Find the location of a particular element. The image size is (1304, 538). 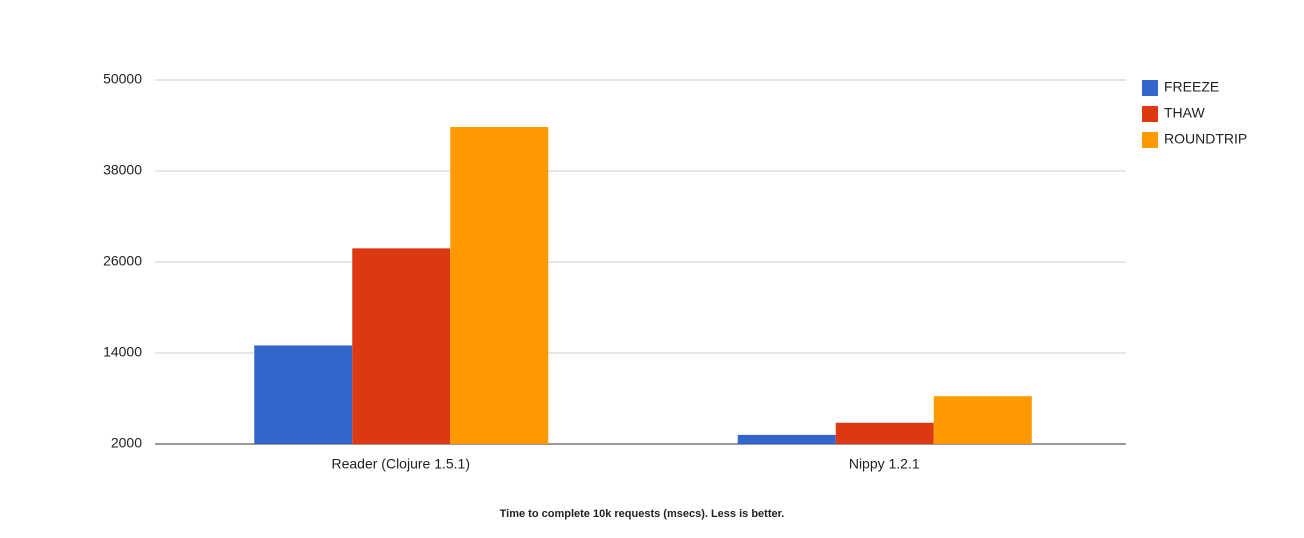

legend-label: THAW is located at coordinates (1184, 113).